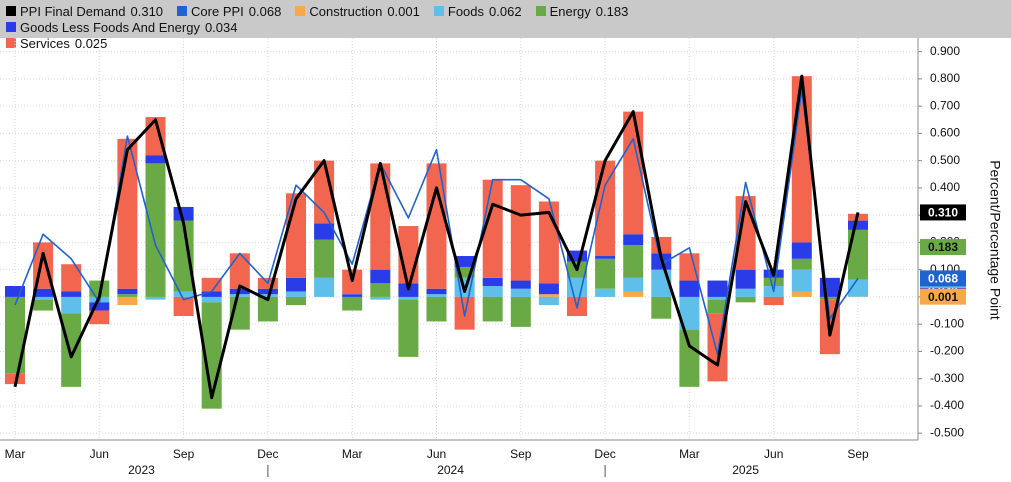 This screenshot has width=1011, height=482. I want to click on legend-label: Services, so click(45, 43).